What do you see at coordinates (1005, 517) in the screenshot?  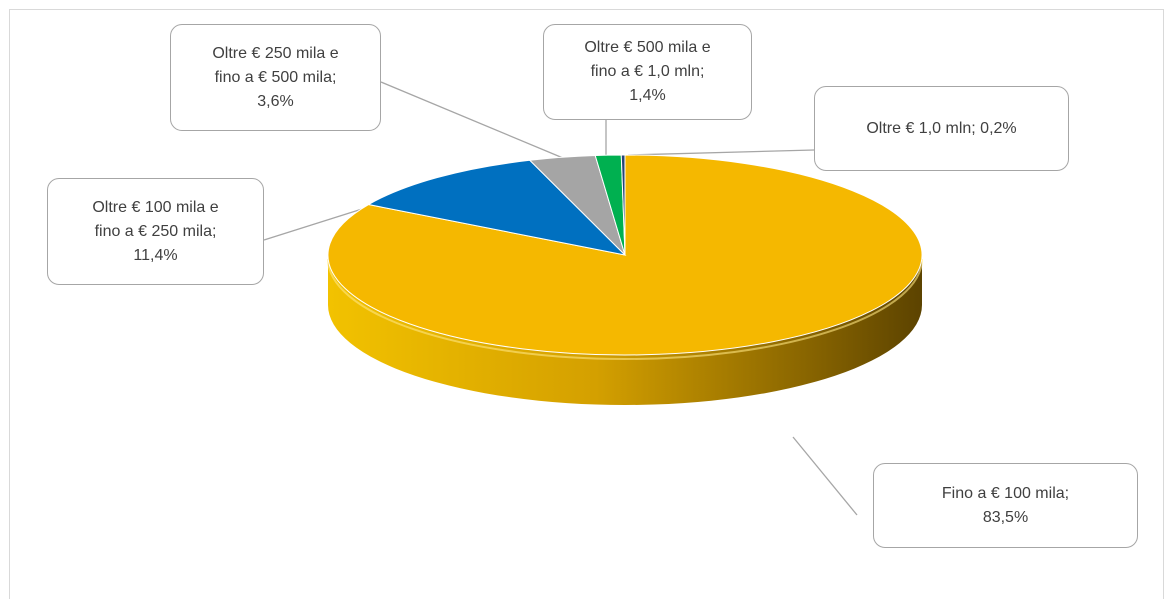 I see `data-label-1-line-2: 83,5%` at bounding box center [1005, 517].